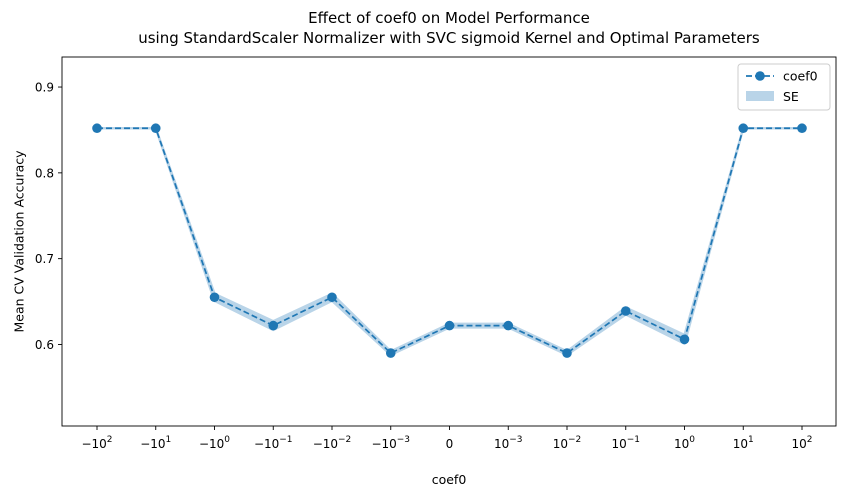 The width and height of the screenshot is (846, 496). What do you see at coordinates (625, 443) in the screenshot?
I see `x-tick-label: 10⁻¹` at bounding box center [625, 443].